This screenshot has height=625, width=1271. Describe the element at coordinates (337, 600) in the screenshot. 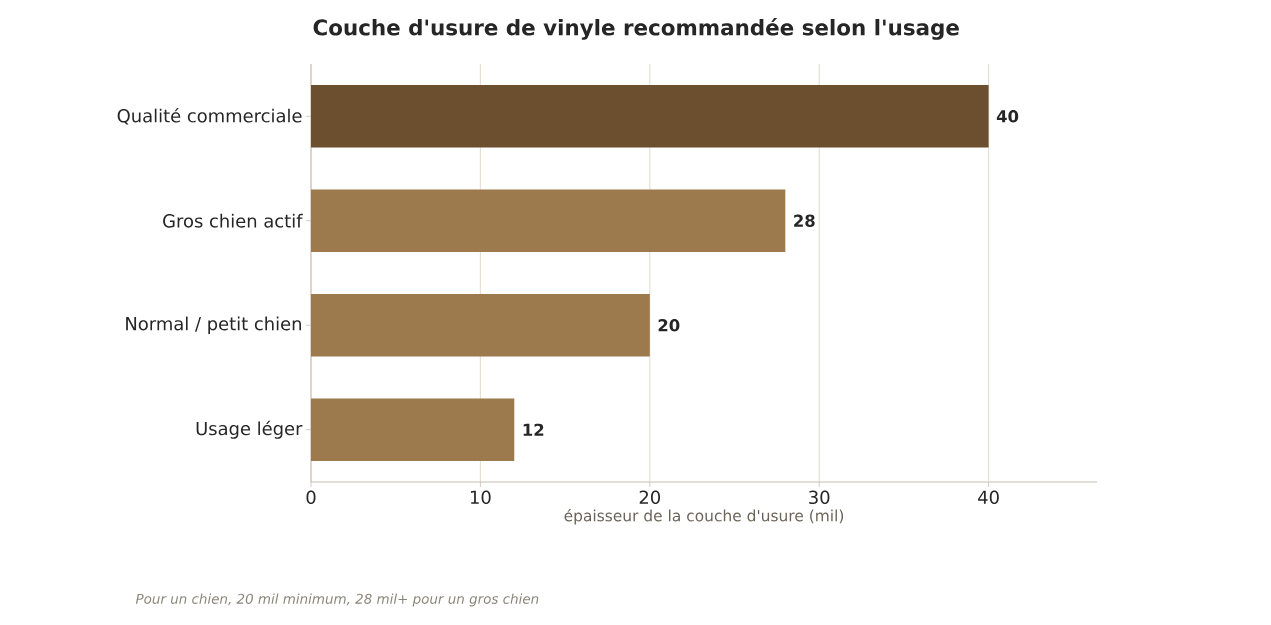

I see `text: Pour un chien, 20 mil minimum, 28 mil+ pour un gros chien` at that location.